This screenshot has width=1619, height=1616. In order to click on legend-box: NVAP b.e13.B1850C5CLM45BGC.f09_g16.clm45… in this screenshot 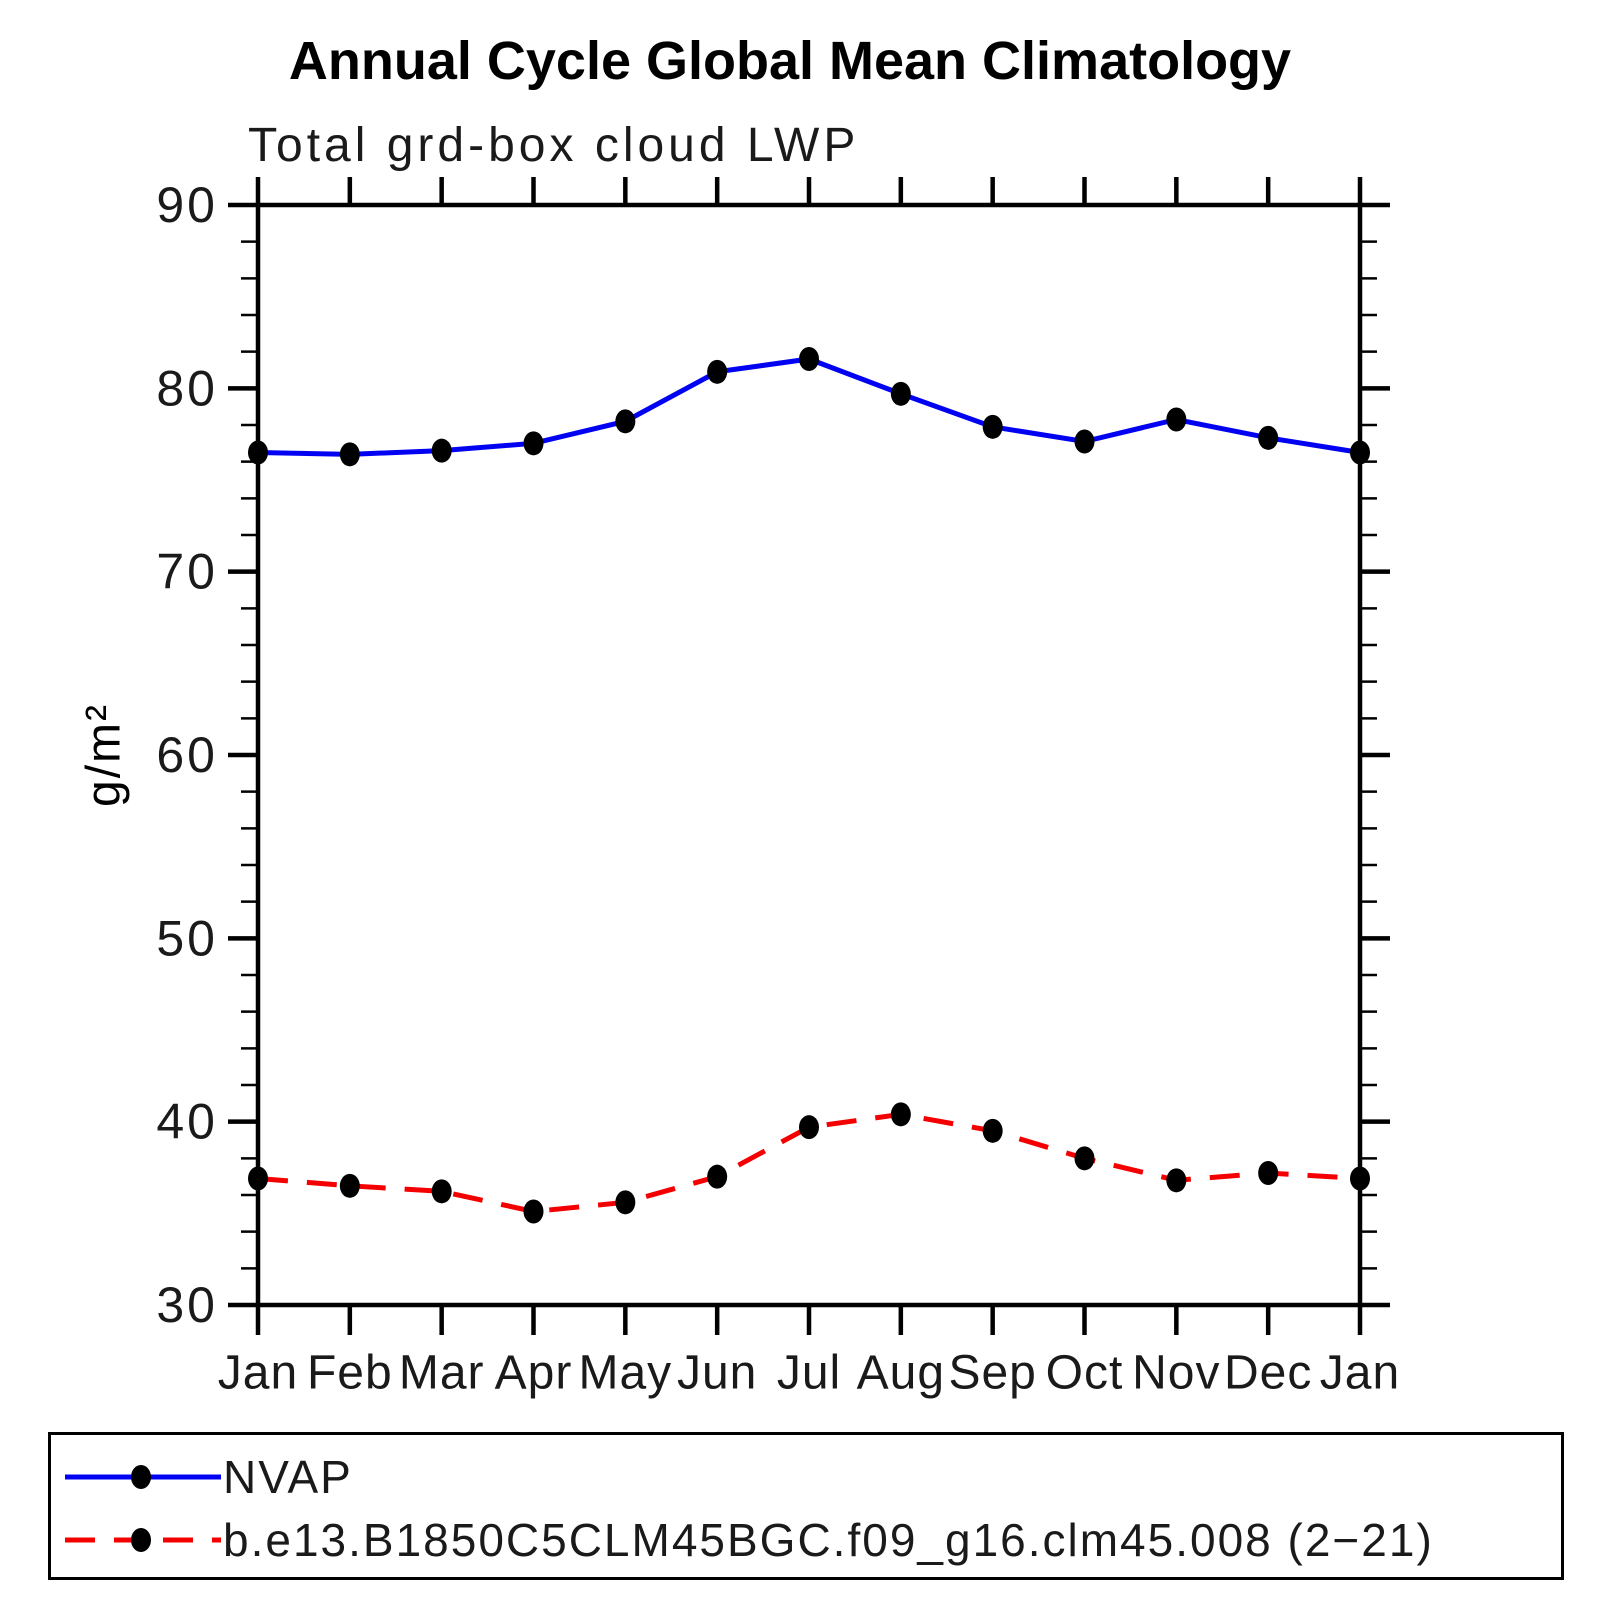, I will do `click(806, 1506)`.